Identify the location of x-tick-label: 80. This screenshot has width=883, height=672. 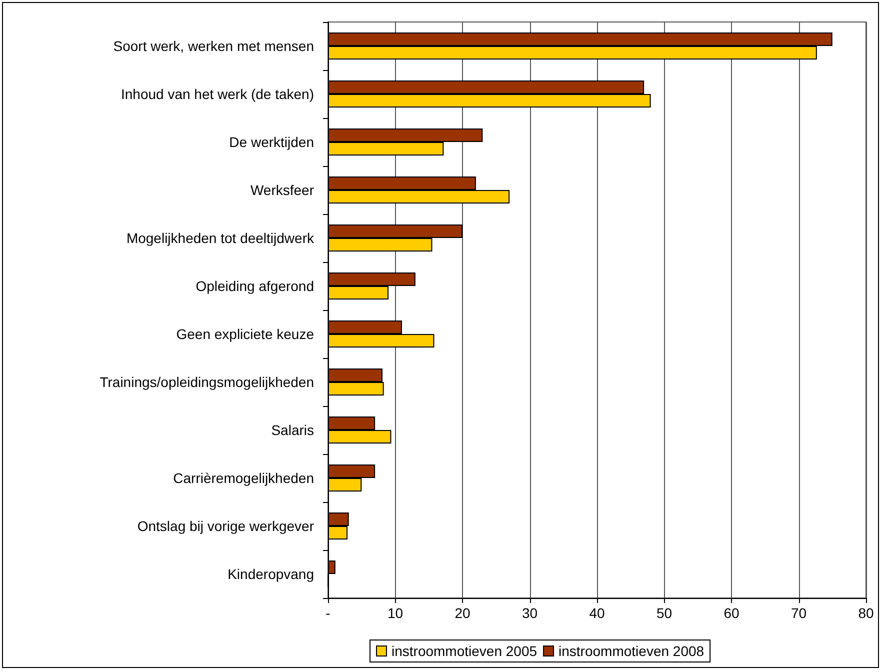
(866, 613).